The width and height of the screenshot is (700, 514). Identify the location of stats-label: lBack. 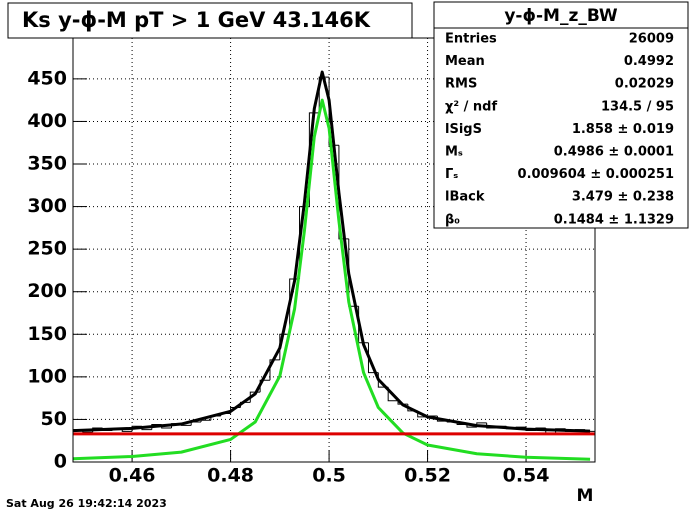
(465, 197).